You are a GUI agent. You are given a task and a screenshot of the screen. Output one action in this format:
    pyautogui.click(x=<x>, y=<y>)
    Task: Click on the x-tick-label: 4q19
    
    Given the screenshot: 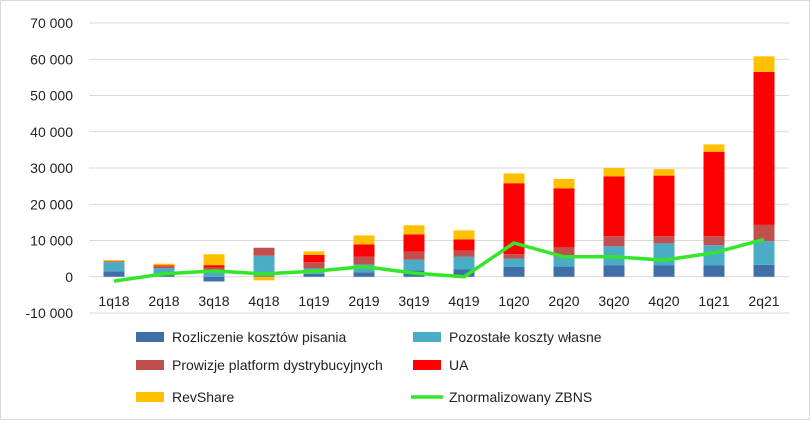 What is the action you would take?
    pyautogui.click(x=463, y=301)
    